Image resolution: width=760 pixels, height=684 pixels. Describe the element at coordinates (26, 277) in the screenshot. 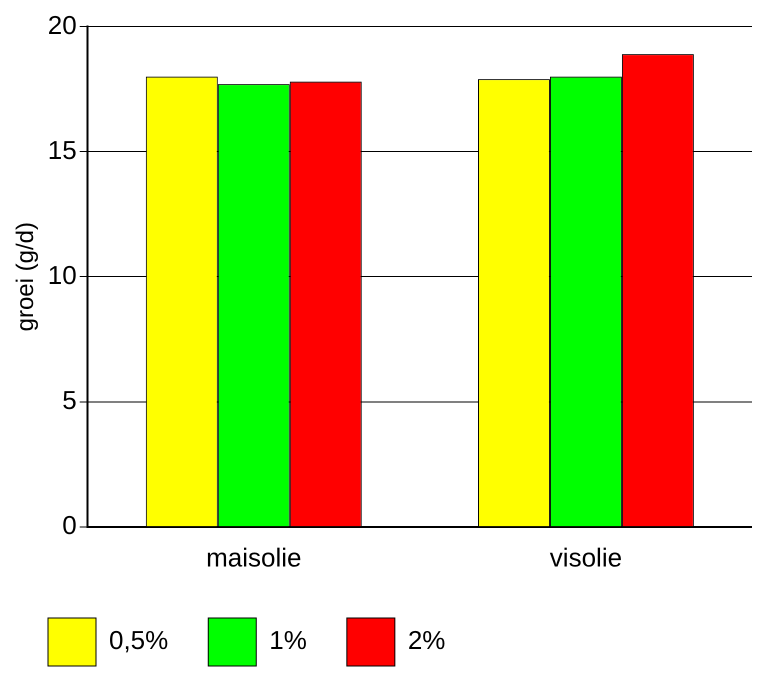

I see `y-axis-title: groei (g/d)` at that location.